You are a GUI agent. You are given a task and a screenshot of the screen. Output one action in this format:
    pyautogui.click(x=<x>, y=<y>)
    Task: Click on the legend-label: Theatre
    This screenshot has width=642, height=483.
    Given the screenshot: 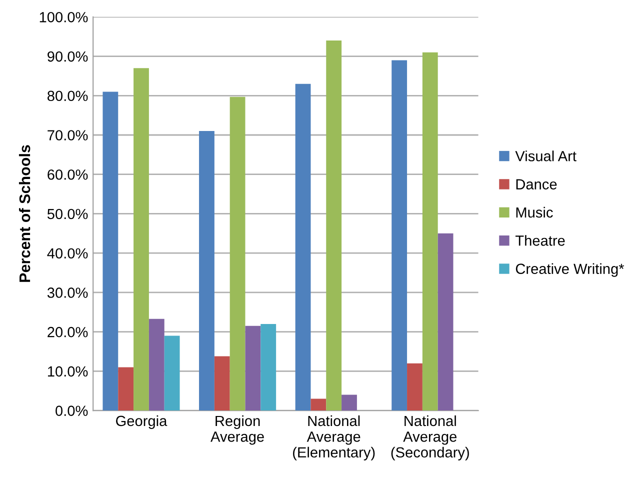 What is the action you would take?
    pyautogui.click(x=540, y=240)
    